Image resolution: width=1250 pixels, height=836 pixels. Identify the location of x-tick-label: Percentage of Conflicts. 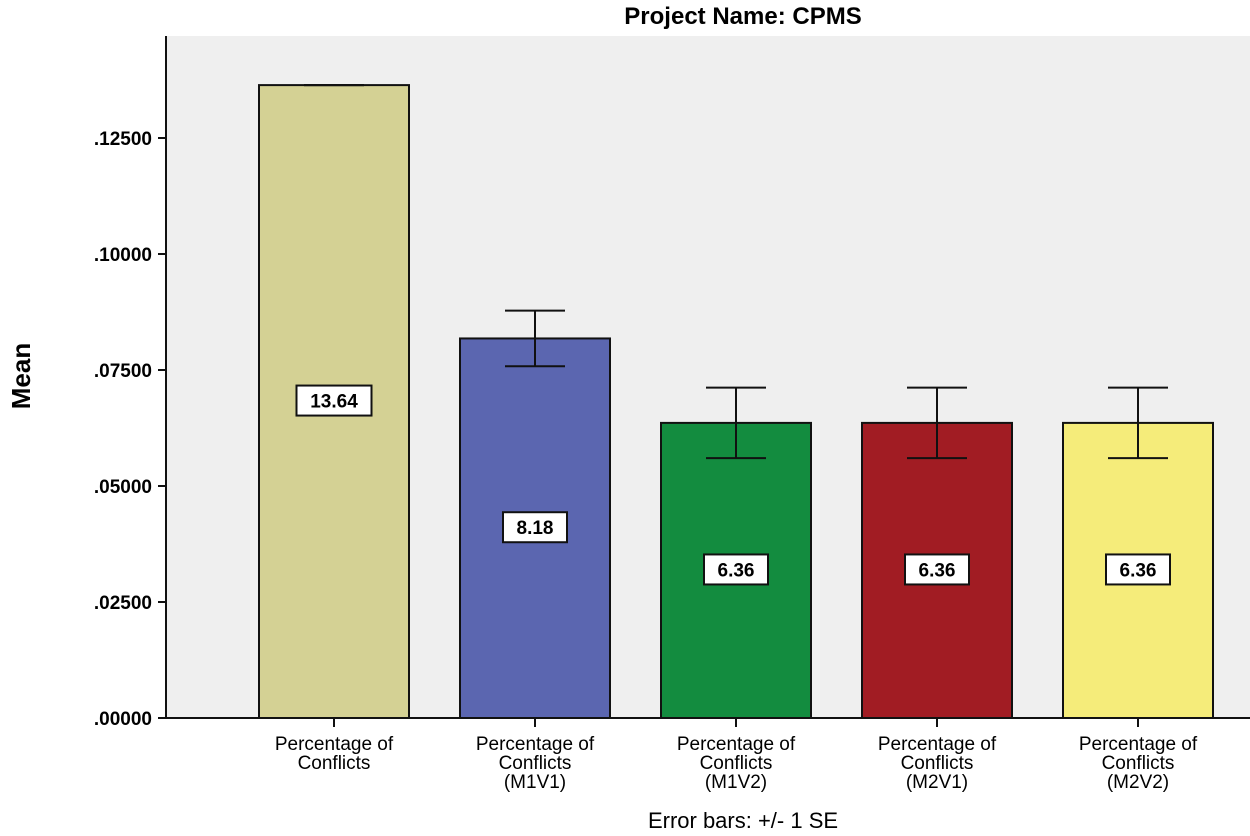
(334, 754).